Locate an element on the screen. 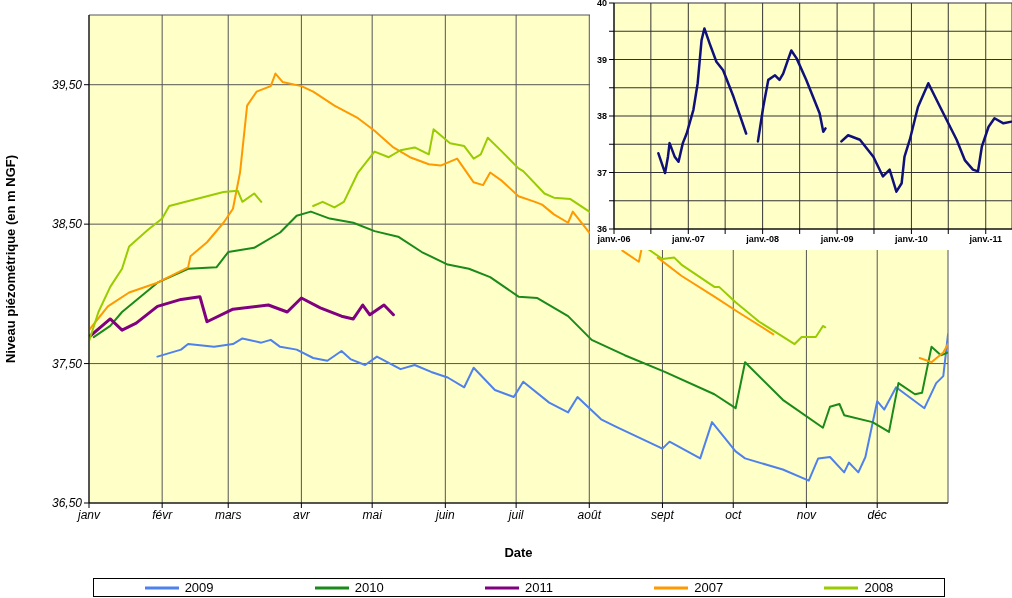 This screenshot has height=598, width=1012. x-tick-label: août is located at coordinates (589, 514).